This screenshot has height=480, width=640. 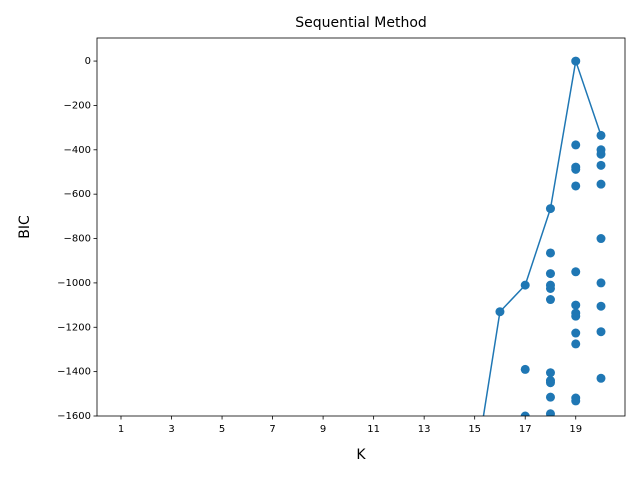 What do you see at coordinates (25, 227) in the screenshot?
I see `y-axis-label: BIC` at bounding box center [25, 227].